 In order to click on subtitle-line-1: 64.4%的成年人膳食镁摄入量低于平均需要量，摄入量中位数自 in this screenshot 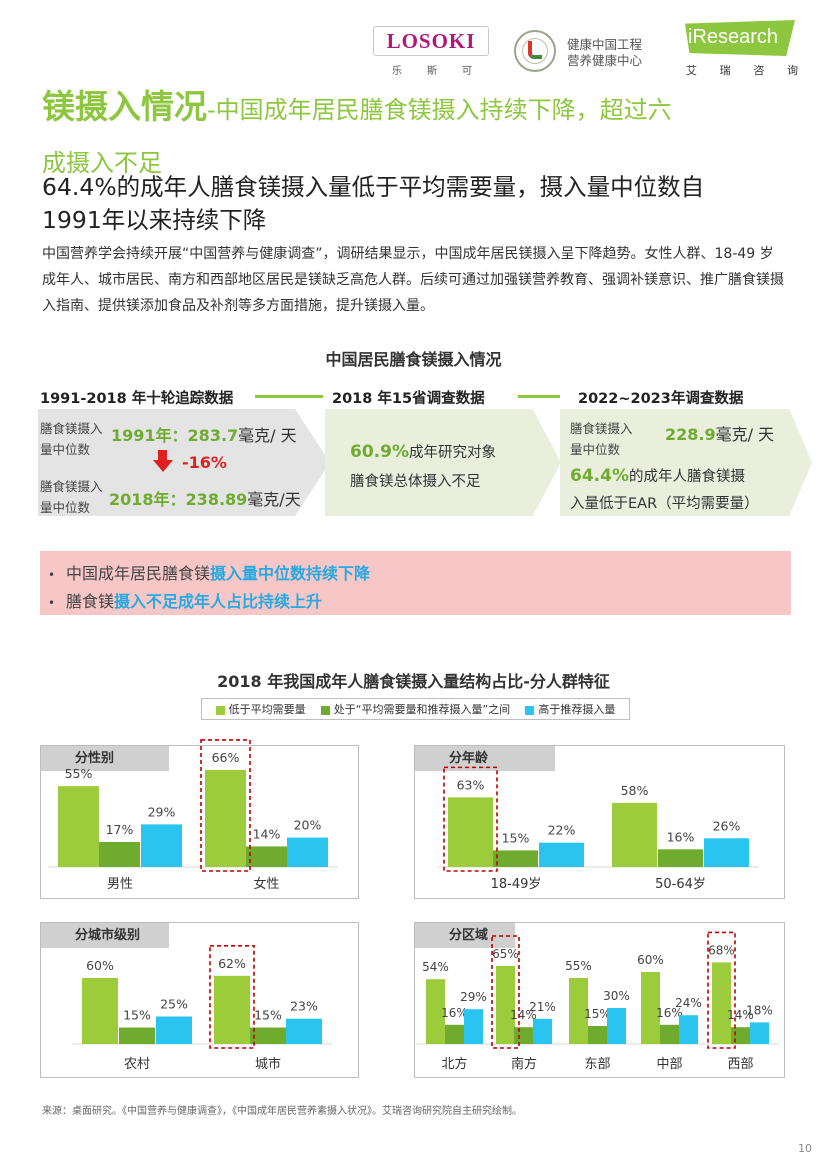, I will do `click(373, 187)`.